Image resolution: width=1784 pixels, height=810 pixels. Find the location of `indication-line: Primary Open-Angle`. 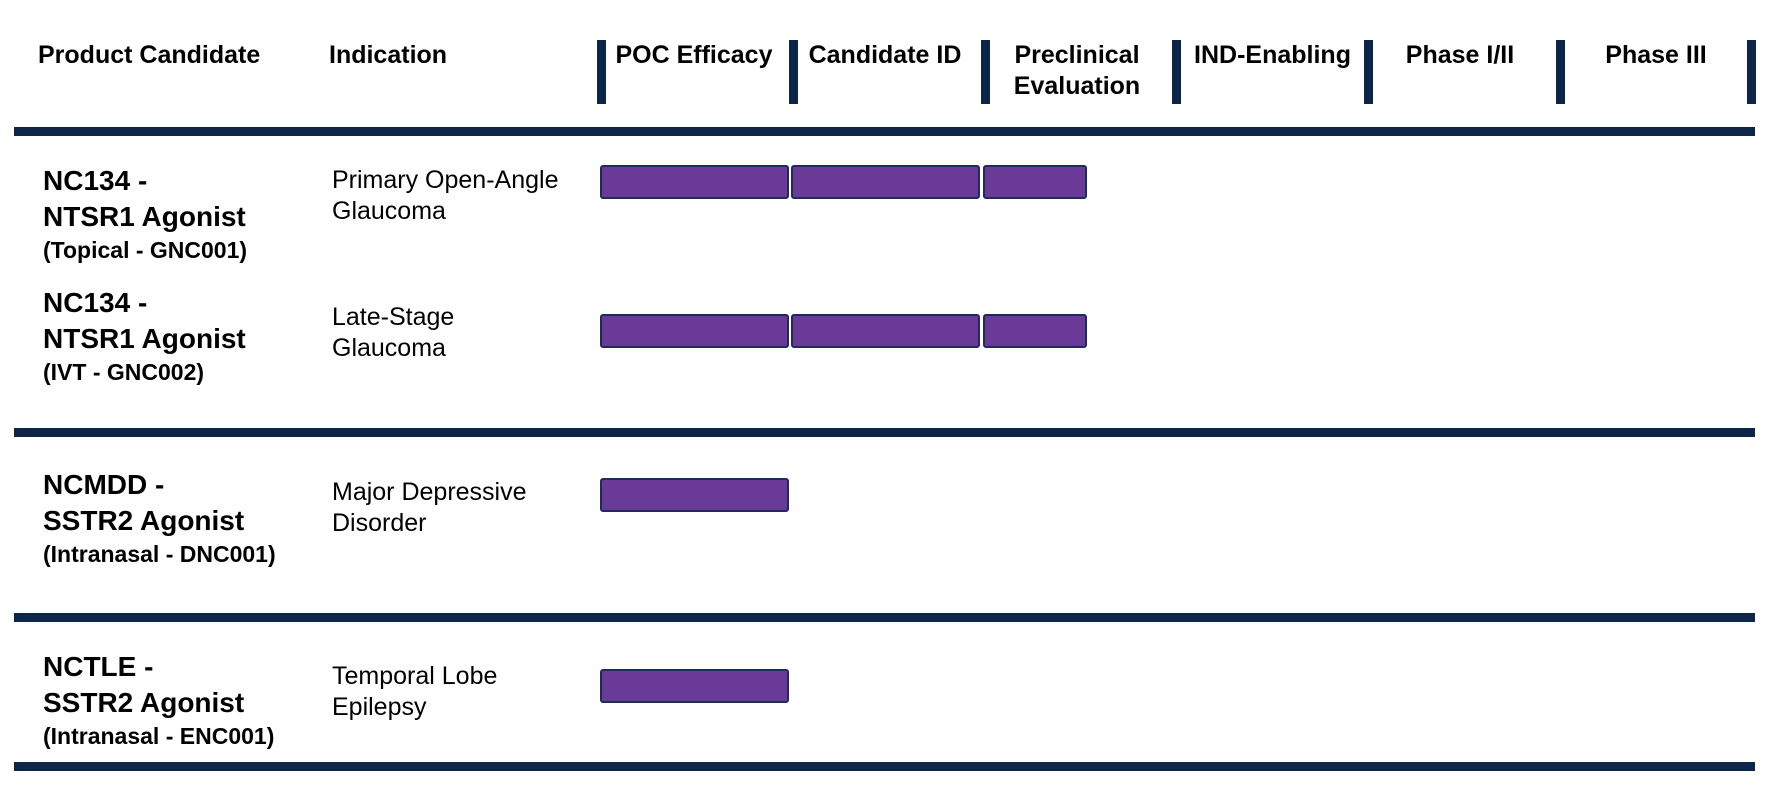

indication-line: Primary Open-Angle is located at coordinates (445, 180).